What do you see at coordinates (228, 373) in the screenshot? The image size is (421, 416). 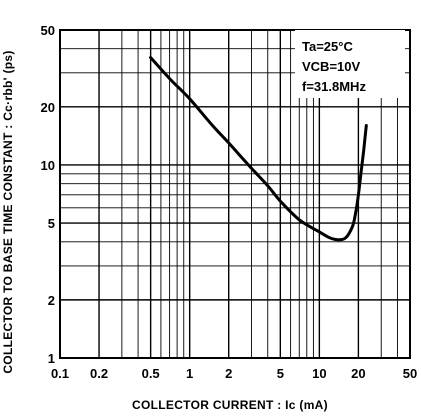 I see `x-tick-label: 2` at bounding box center [228, 373].